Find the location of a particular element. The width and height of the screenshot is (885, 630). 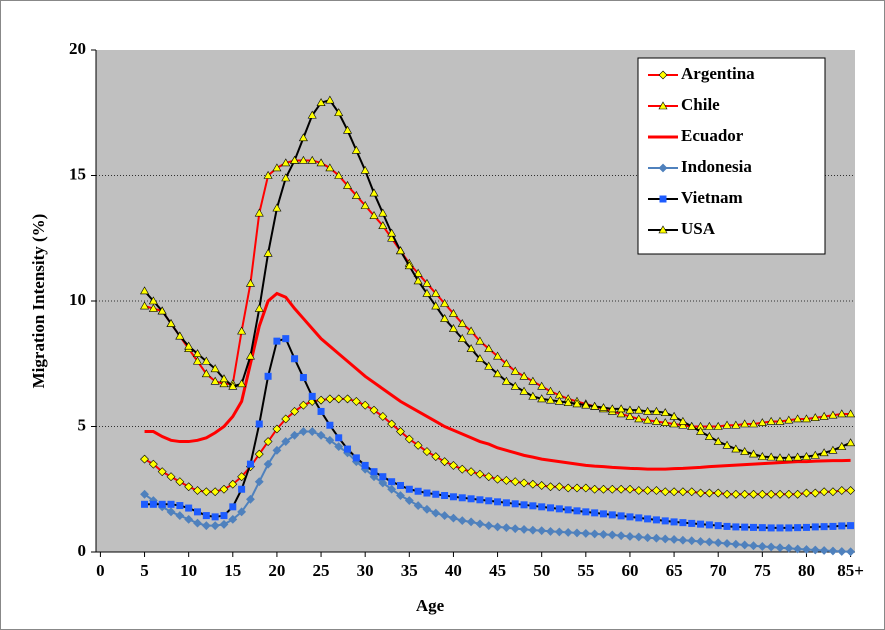

x-tick-label: 45 is located at coordinates (497, 570).